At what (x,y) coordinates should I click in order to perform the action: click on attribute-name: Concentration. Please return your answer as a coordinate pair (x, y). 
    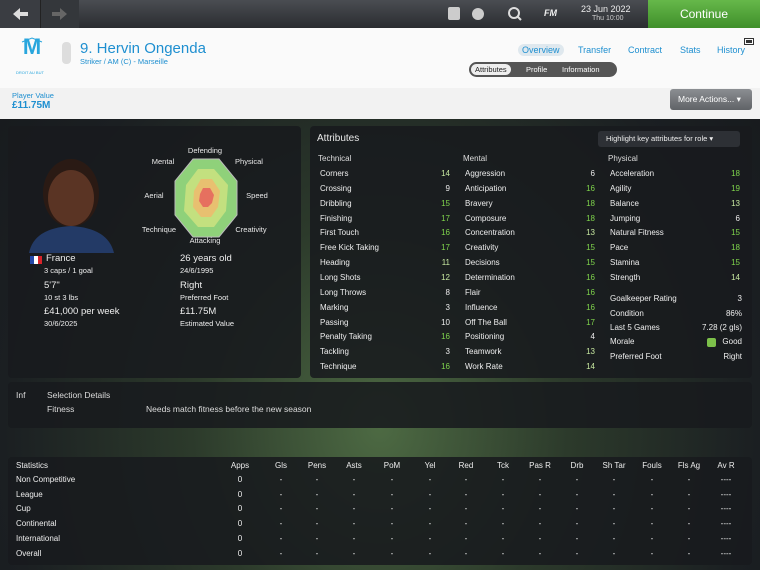
    Looking at the image, I should click on (490, 233).